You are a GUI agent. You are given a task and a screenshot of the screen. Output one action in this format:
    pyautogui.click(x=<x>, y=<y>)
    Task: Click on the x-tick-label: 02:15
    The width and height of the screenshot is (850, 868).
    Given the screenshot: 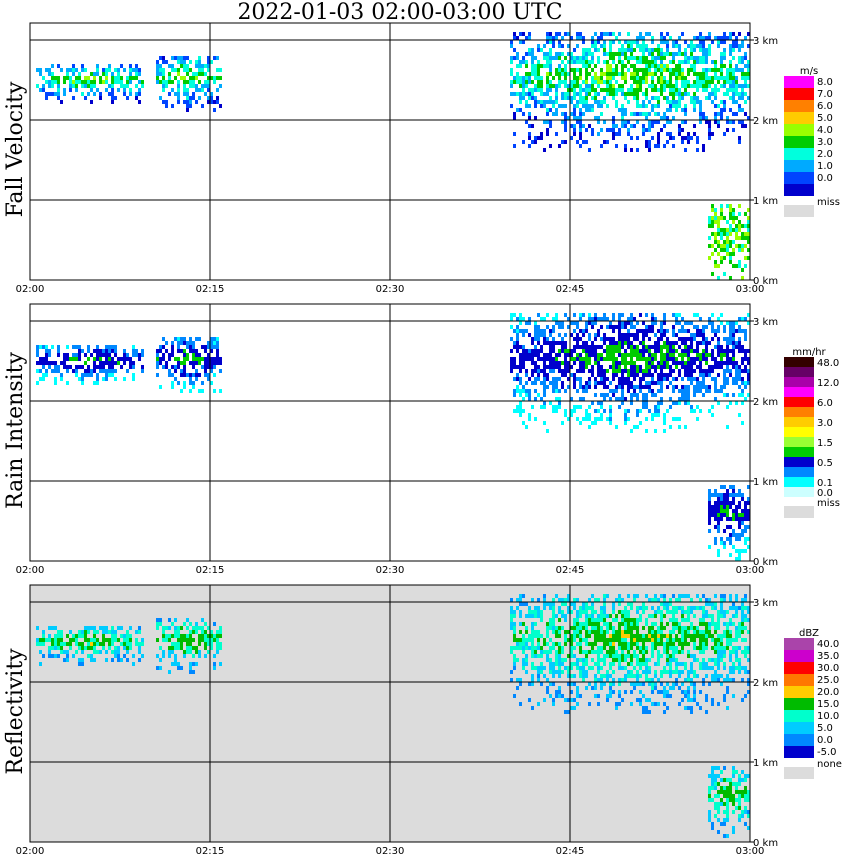 What is the action you would take?
    pyautogui.click(x=210, y=851)
    